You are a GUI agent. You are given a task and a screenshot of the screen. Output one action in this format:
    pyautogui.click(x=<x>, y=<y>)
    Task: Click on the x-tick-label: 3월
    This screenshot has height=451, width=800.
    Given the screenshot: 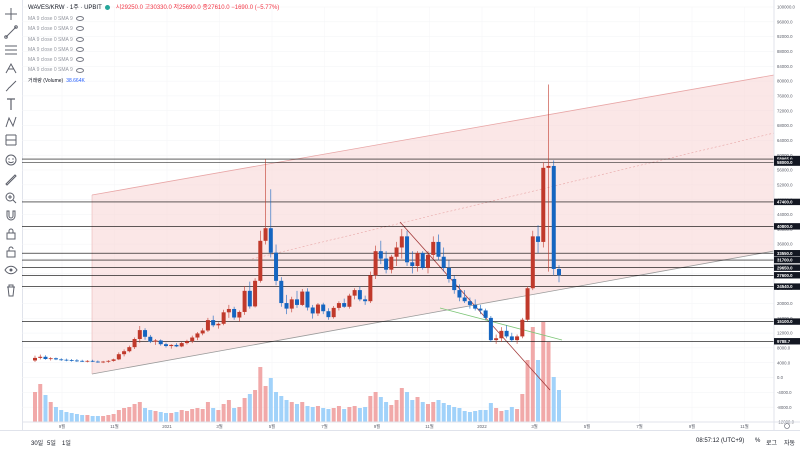 What is the action you would take?
    pyautogui.click(x=534, y=426)
    